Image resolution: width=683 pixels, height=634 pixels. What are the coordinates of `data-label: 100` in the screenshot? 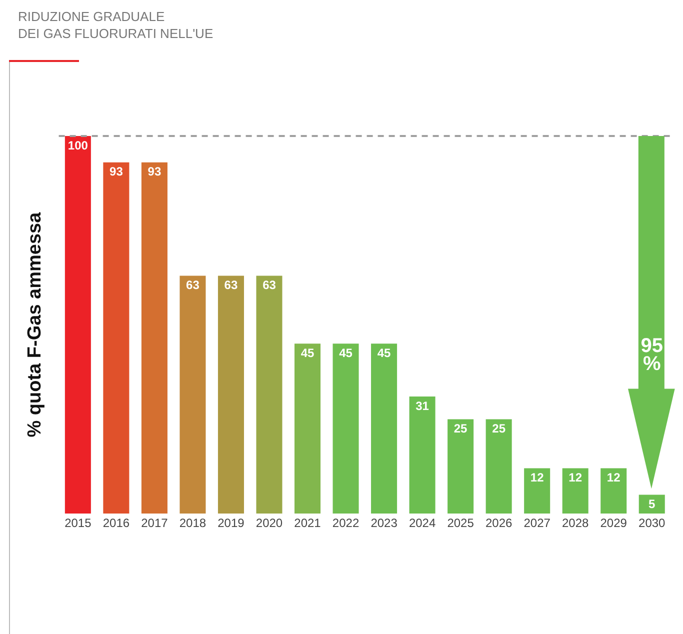 It's located at (78, 145).